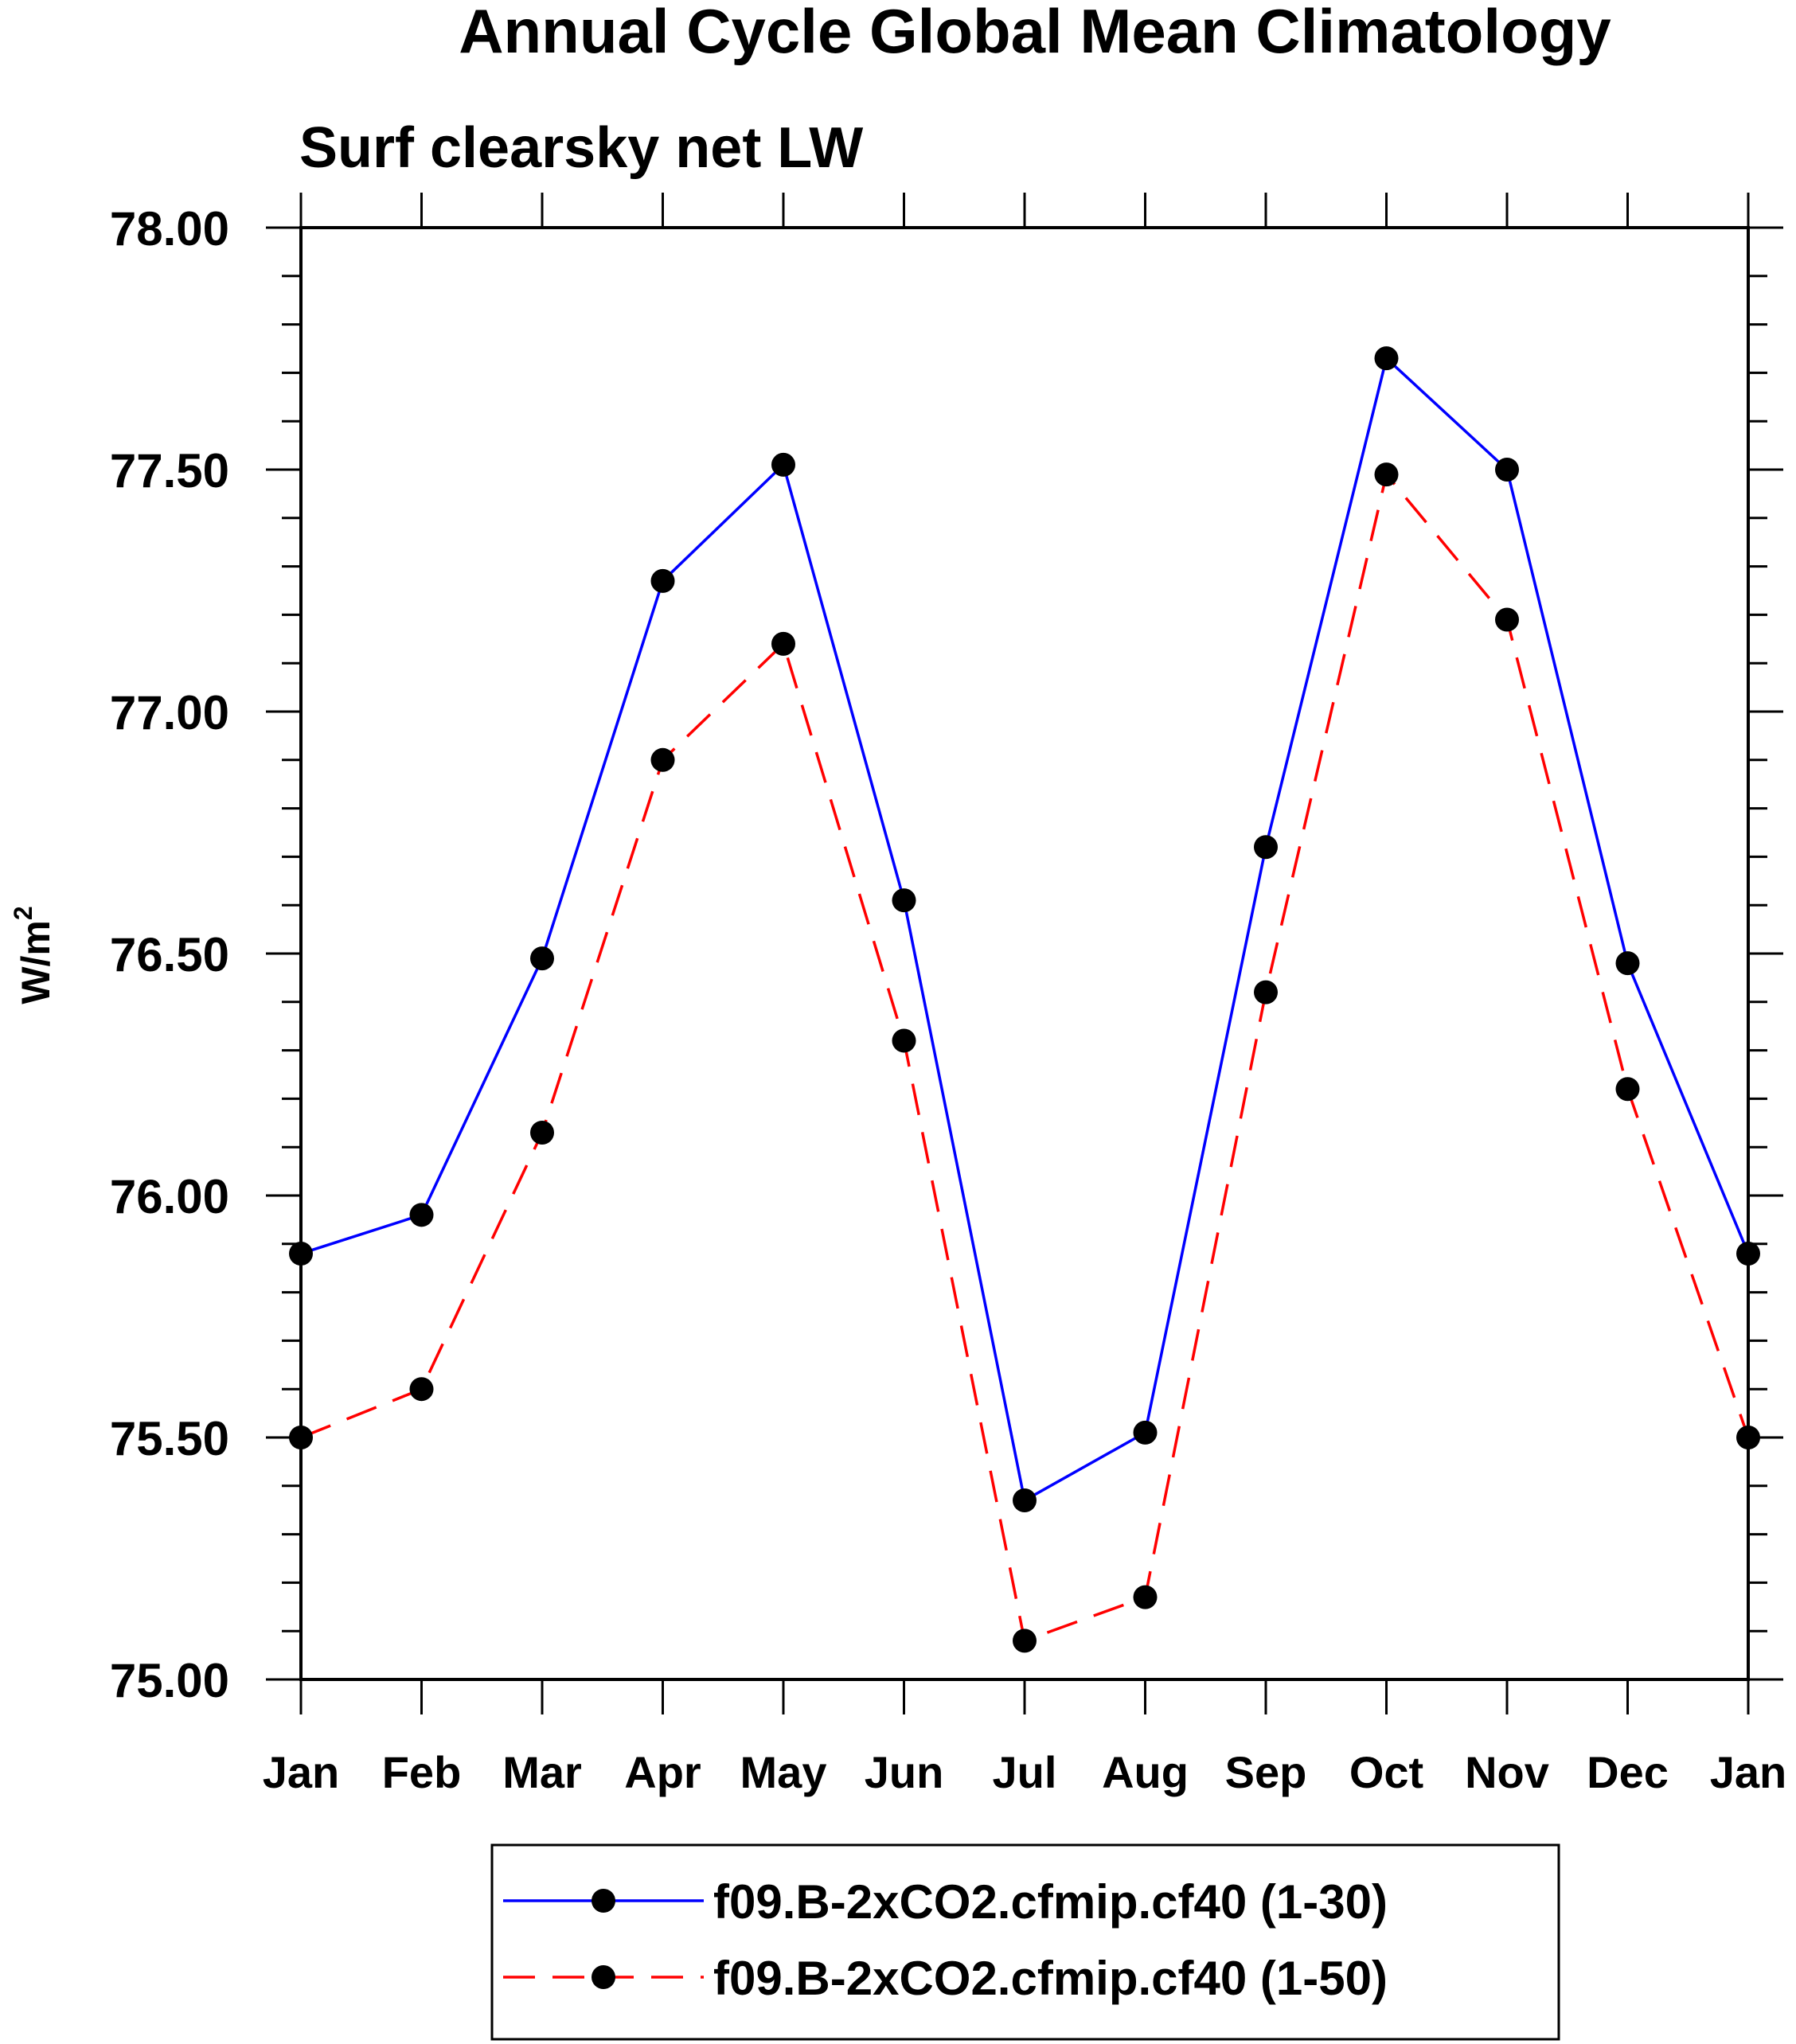 This screenshot has height=2044, width=1796. I want to click on legend-label-2: f09.B-2xCO2.cfmip.cf40 (1-50), so click(1050, 1979).